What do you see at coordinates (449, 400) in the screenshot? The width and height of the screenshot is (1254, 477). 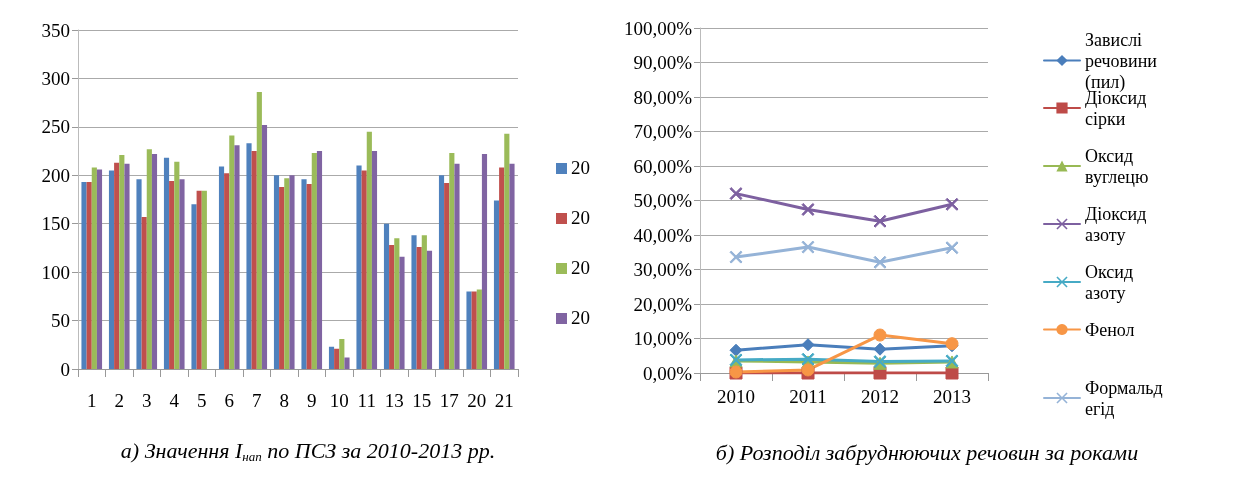 I see `x-tick-label: 17` at bounding box center [449, 400].